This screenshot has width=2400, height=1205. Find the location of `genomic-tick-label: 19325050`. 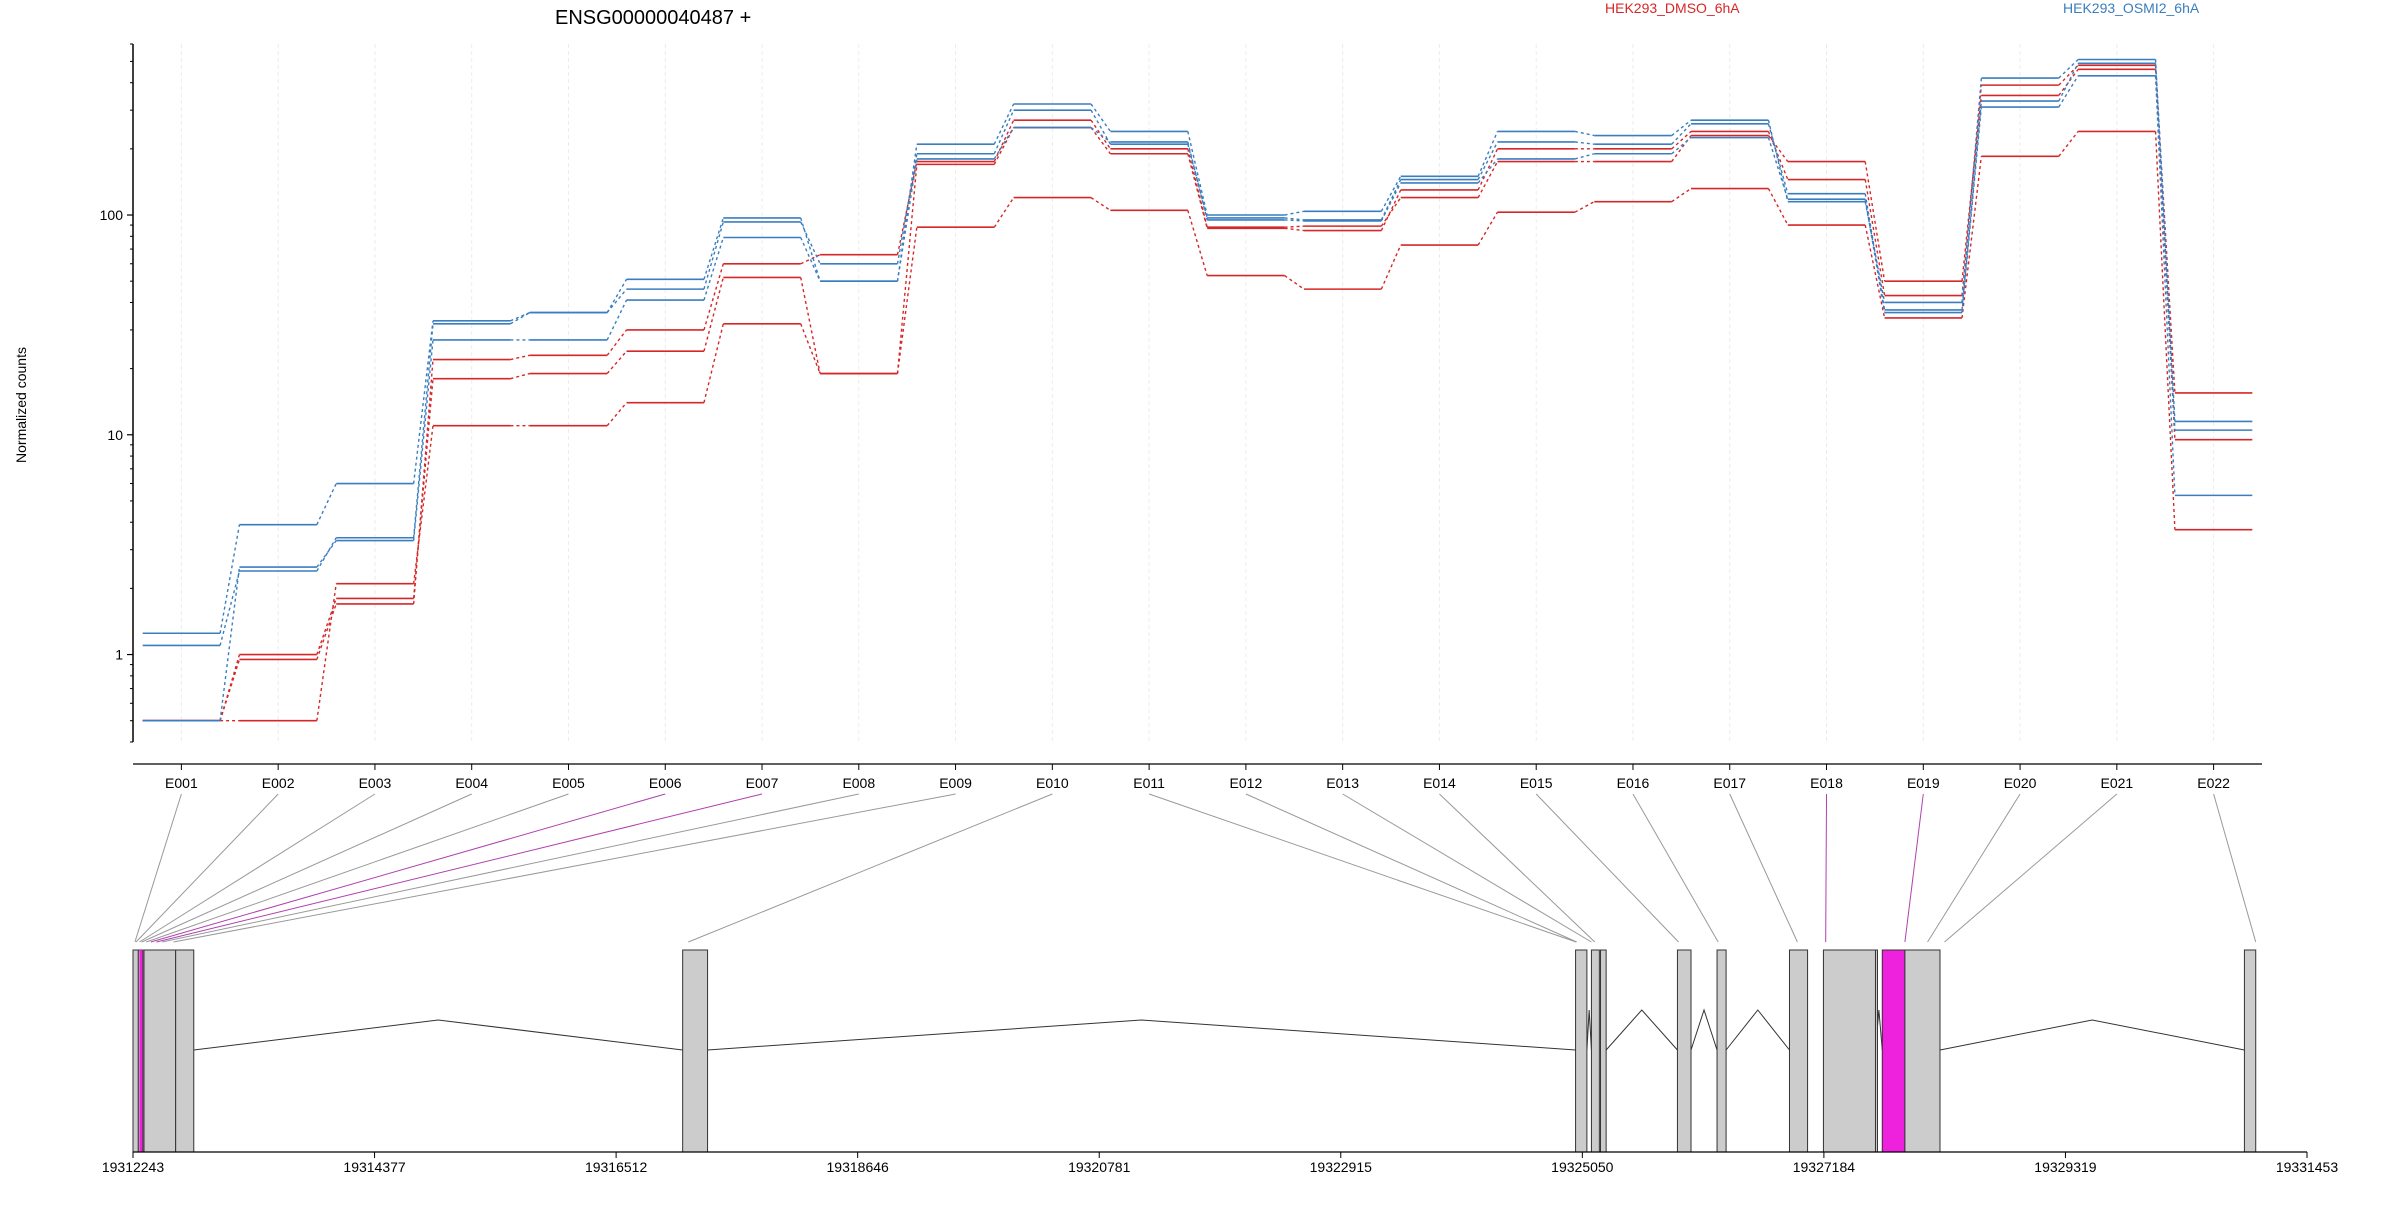

genomic-tick-label: 19325050 is located at coordinates (1582, 1167).